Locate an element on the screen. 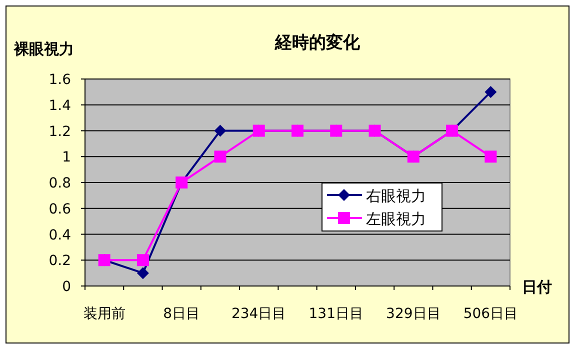 The height and width of the screenshot is (349, 575). y-tick-label: 0.6 is located at coordinates (60, 209).